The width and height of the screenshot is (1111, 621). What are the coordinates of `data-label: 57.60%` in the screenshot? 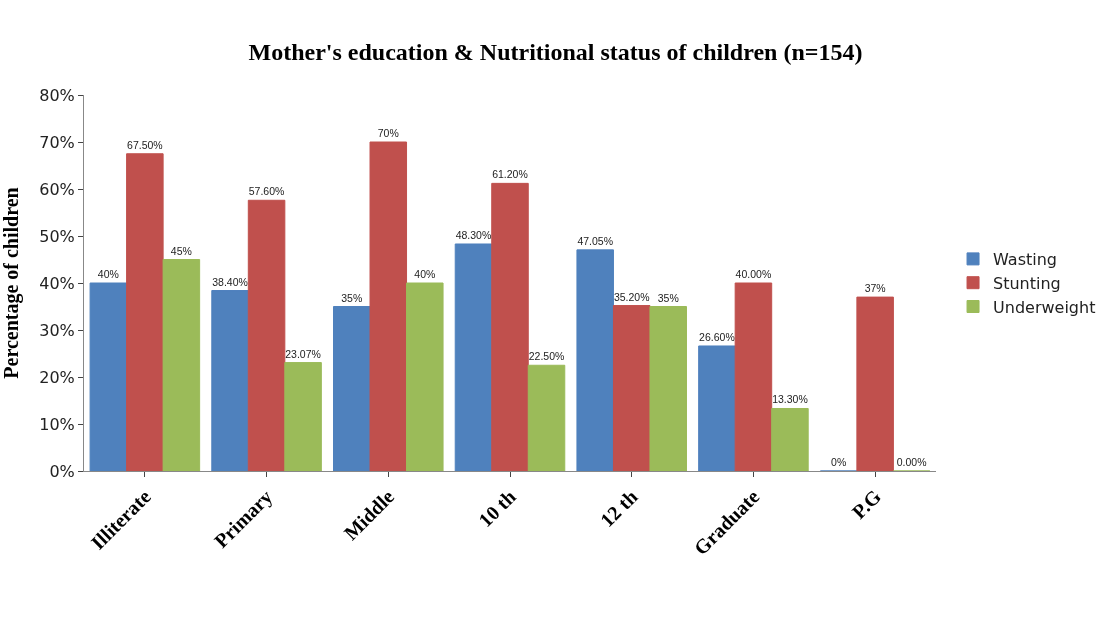 It's located at (266, 191).